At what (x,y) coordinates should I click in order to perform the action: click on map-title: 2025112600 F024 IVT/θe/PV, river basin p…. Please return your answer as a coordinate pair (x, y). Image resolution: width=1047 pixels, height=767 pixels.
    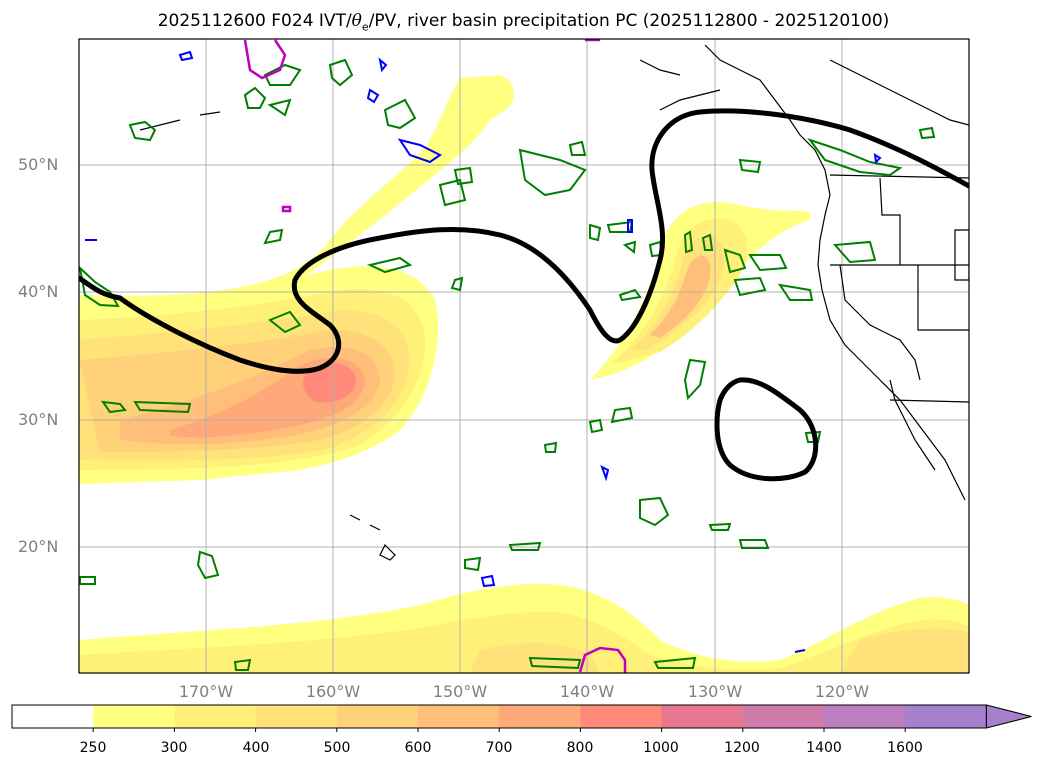
    Looking at the image, I should click on (523, 22).